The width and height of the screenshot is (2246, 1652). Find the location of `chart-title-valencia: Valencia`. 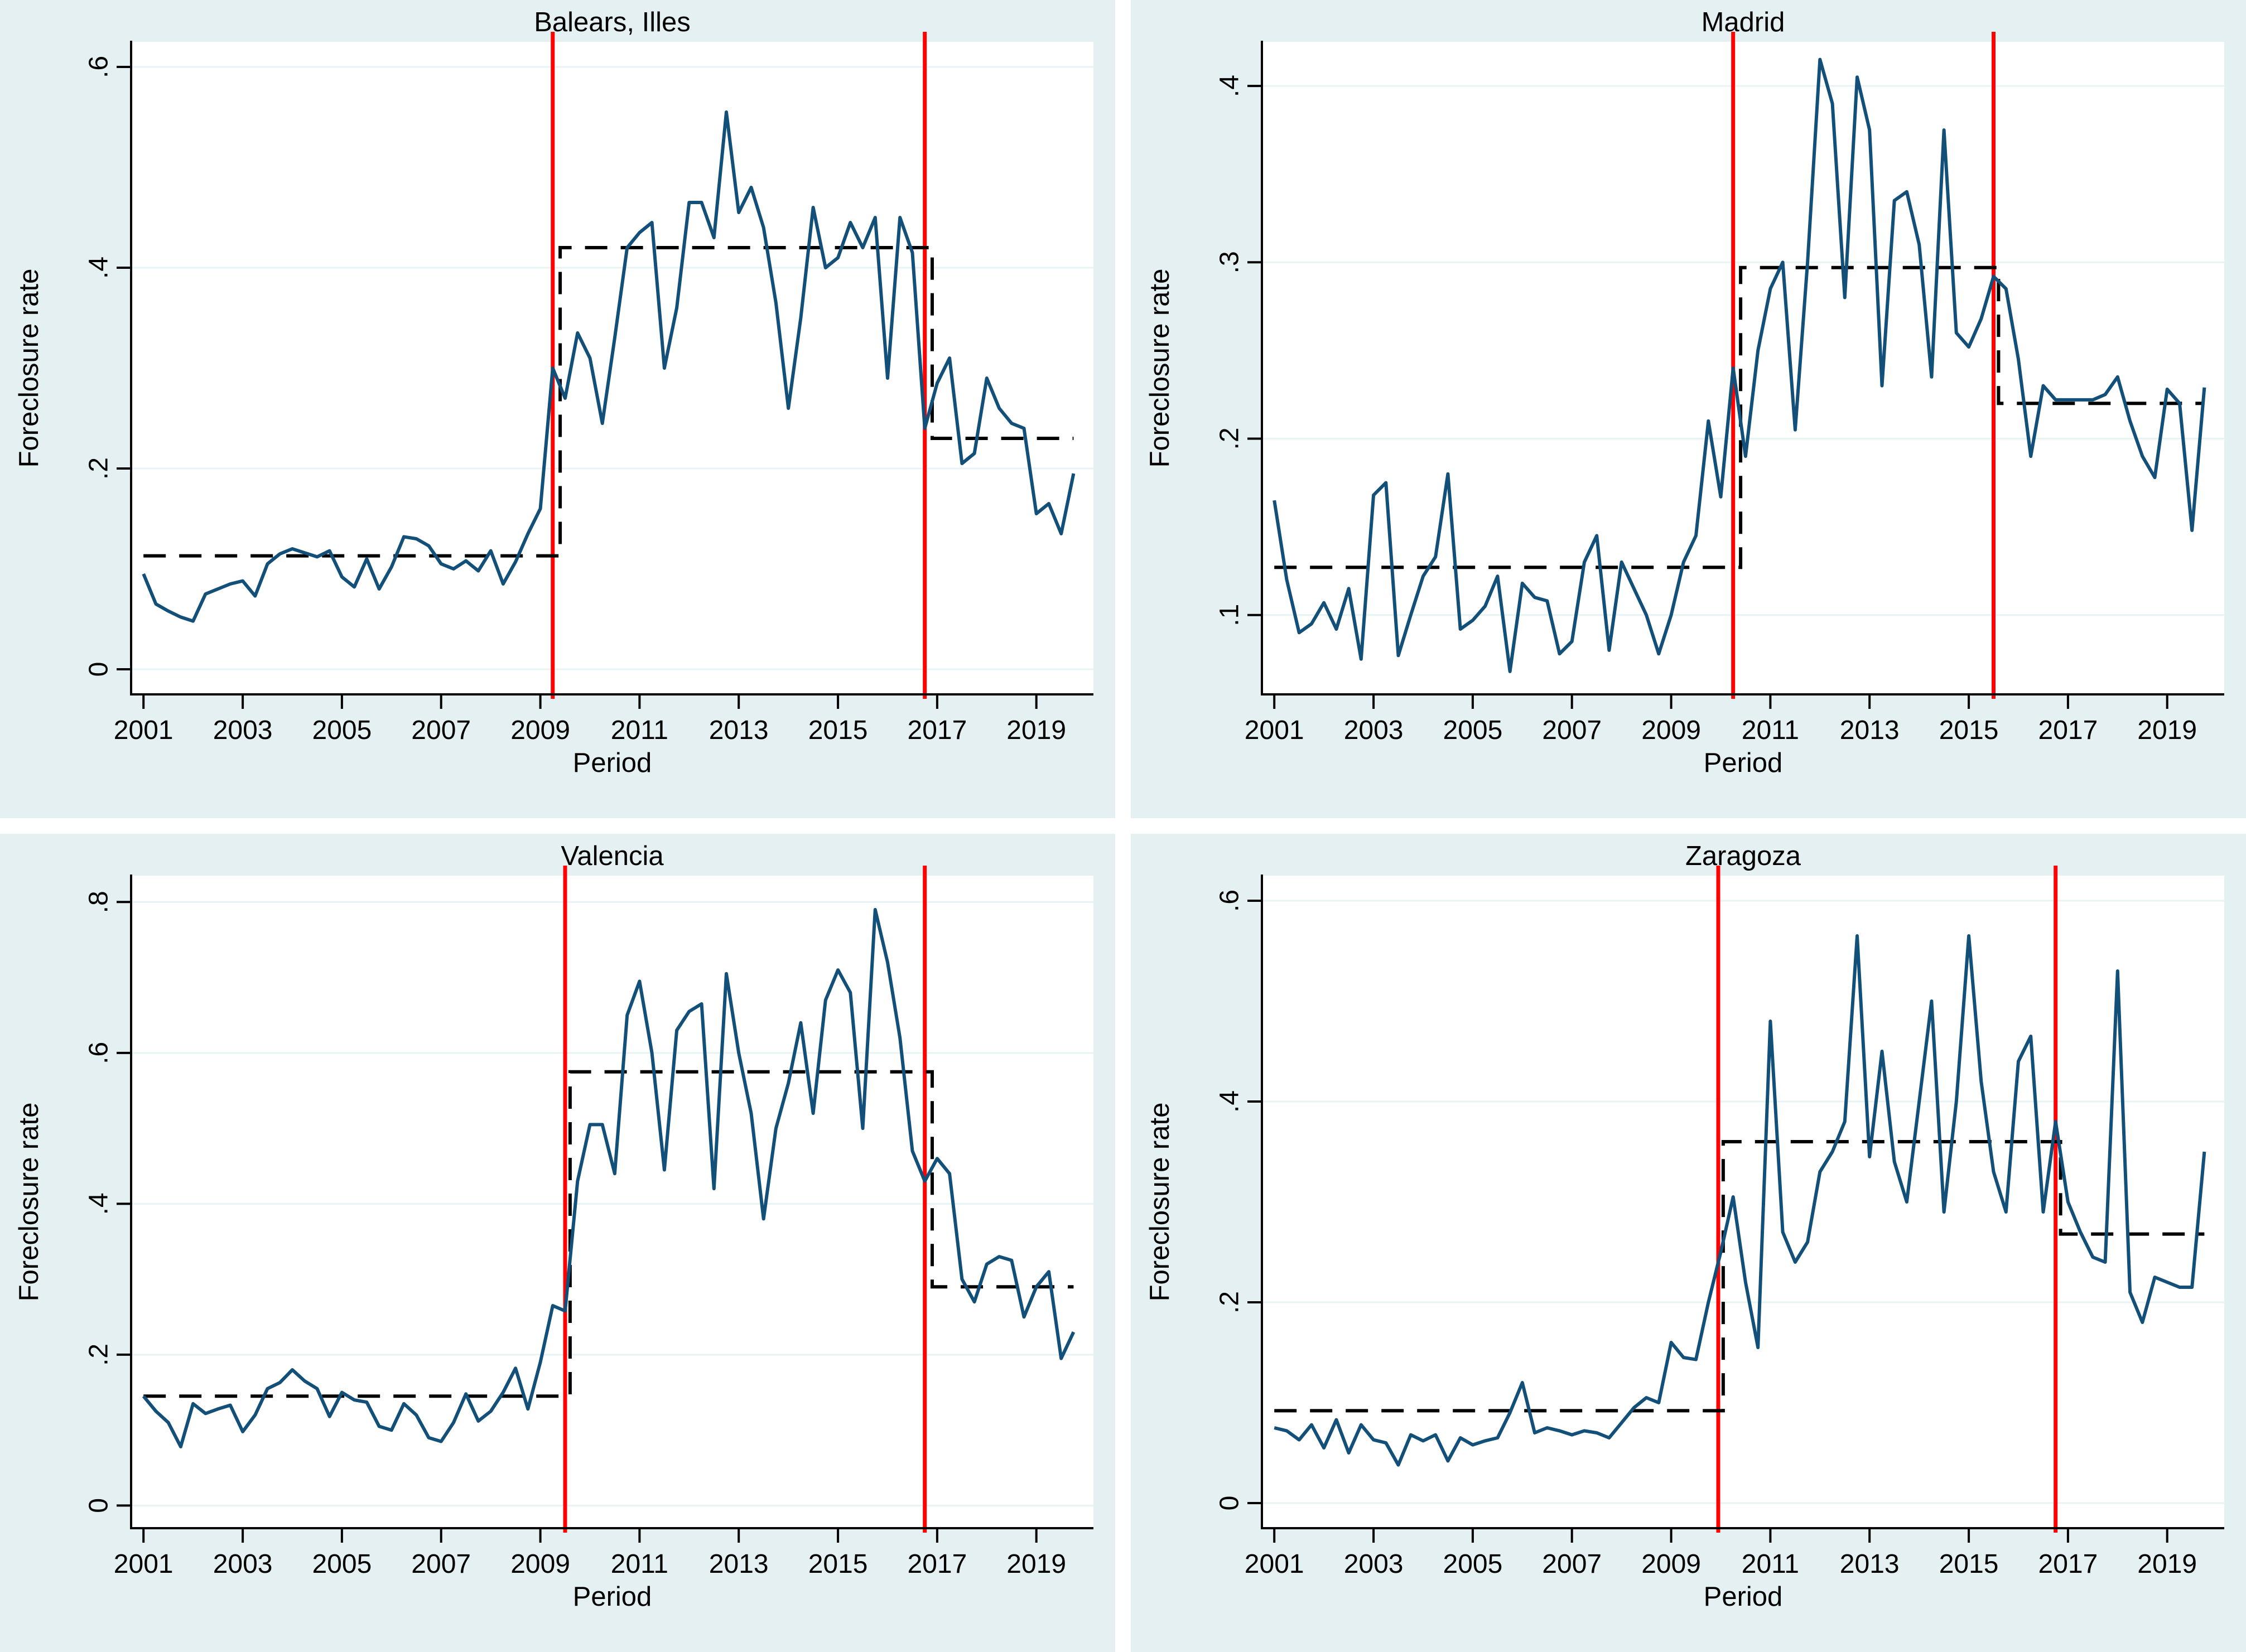

chart-title-valencia: Valencia is located at coordinates (613, 856).